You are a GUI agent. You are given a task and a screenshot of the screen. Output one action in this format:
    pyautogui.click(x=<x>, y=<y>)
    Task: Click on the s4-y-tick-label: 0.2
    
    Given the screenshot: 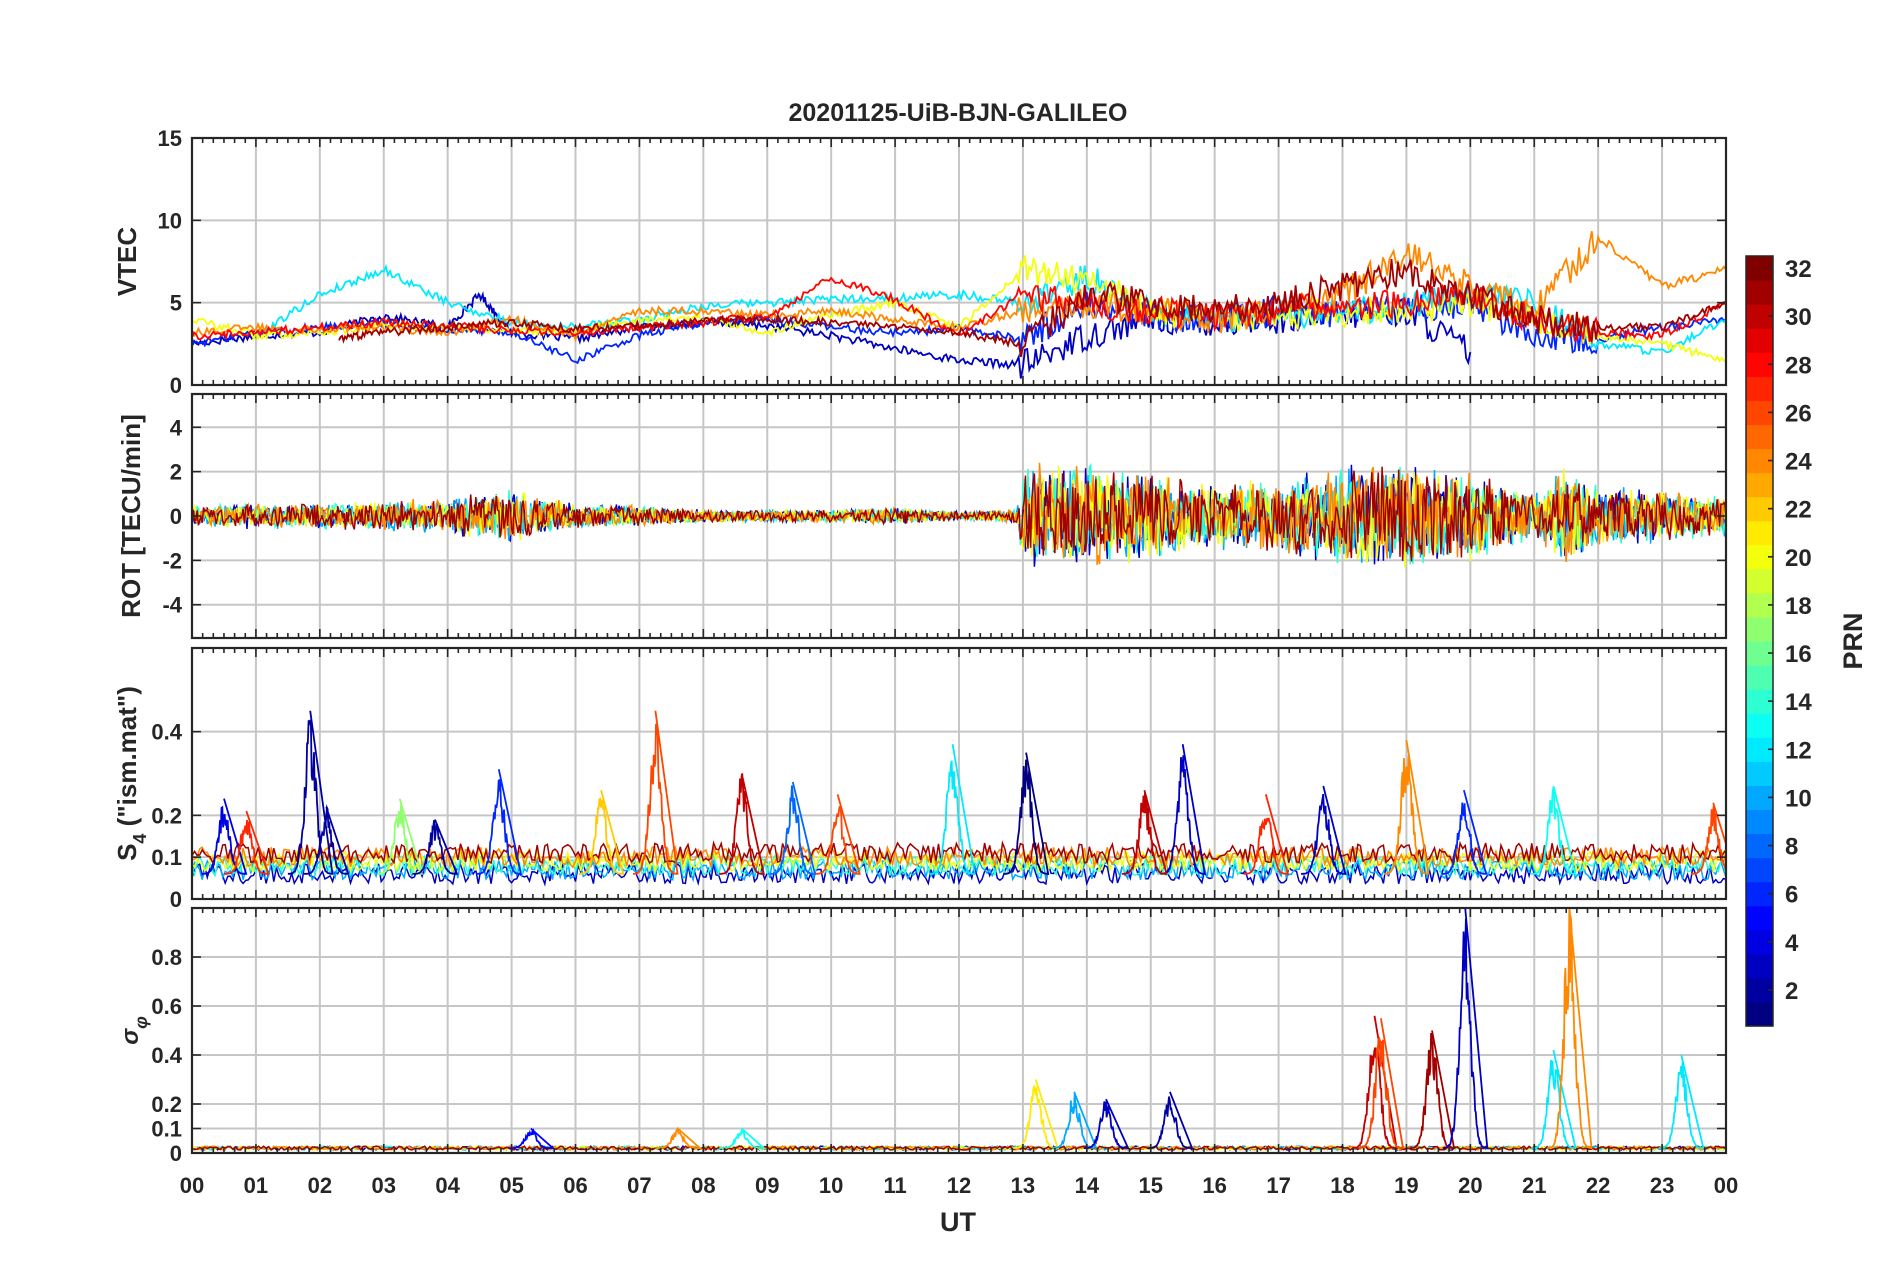 What is the action you would take?
    pyautogui.click(x=166, y=815)
    